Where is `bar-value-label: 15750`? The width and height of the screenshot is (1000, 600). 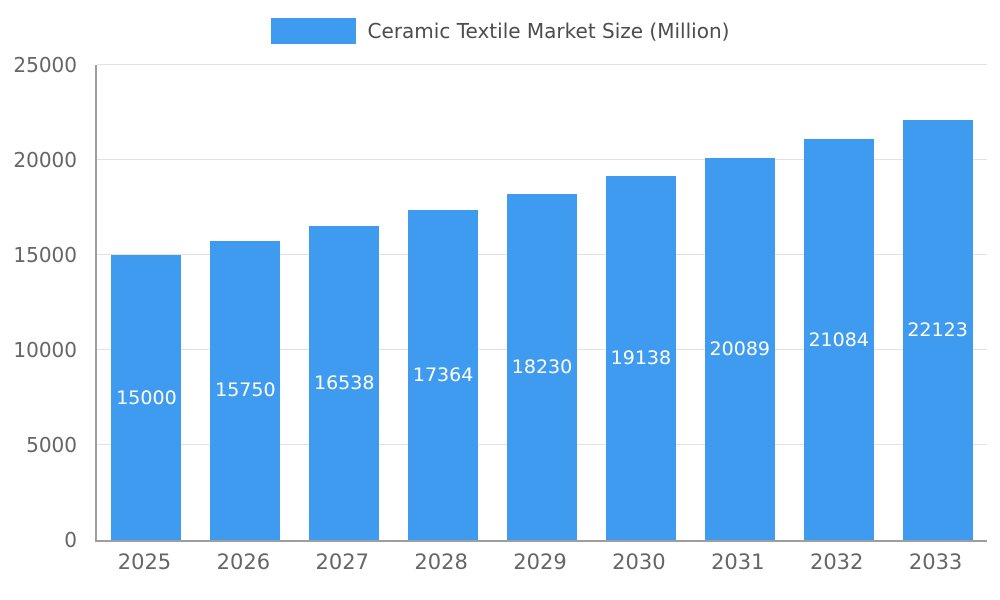
bar-value-label: 15750 is located at coordinates (245, 390).